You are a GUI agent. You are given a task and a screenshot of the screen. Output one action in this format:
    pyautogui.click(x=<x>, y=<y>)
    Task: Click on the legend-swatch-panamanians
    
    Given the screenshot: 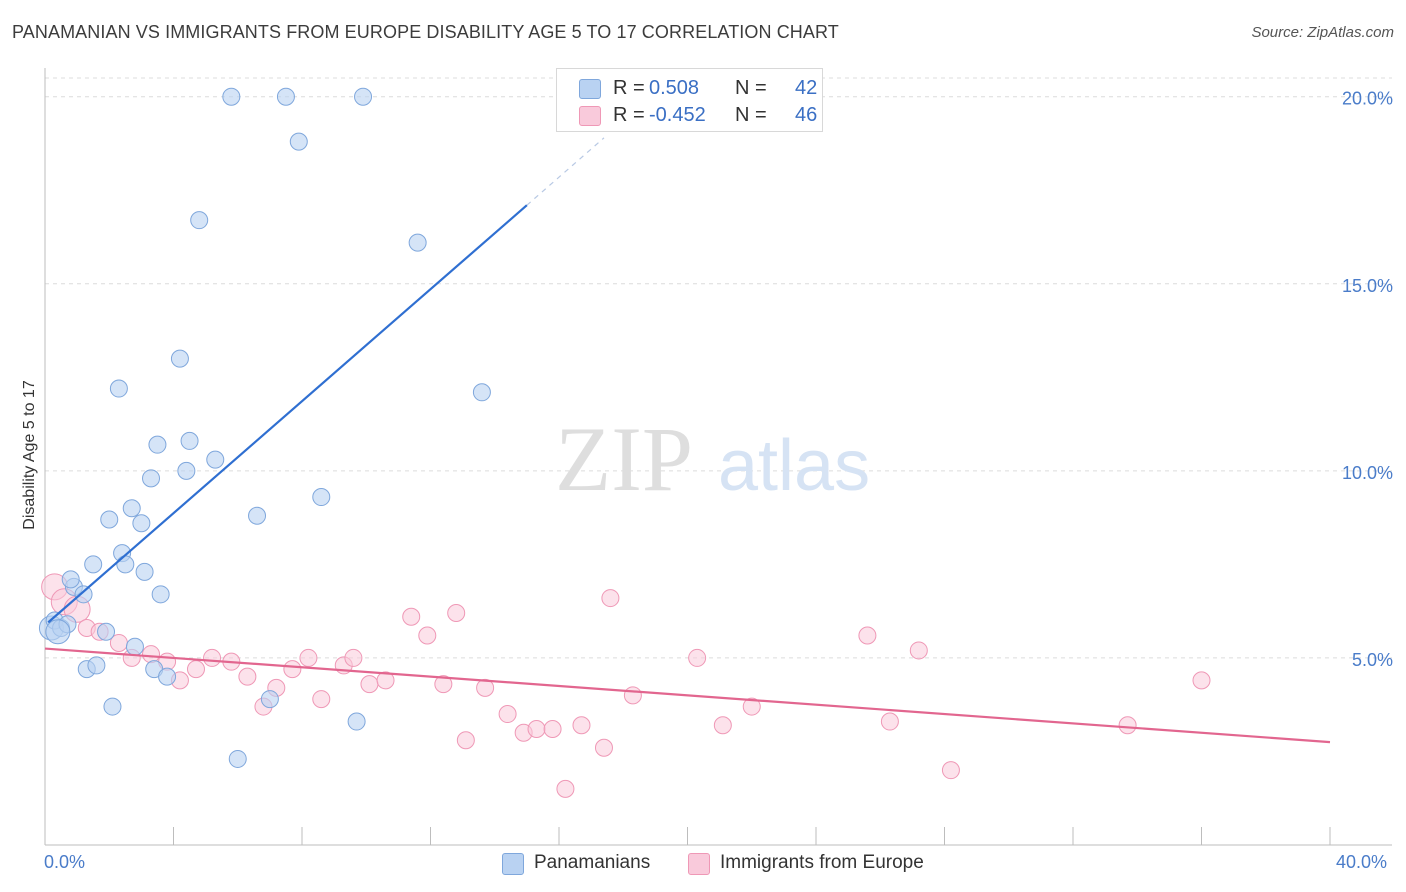 What is the action you would take?
    pyautogui.click(x=590, y=89)
    